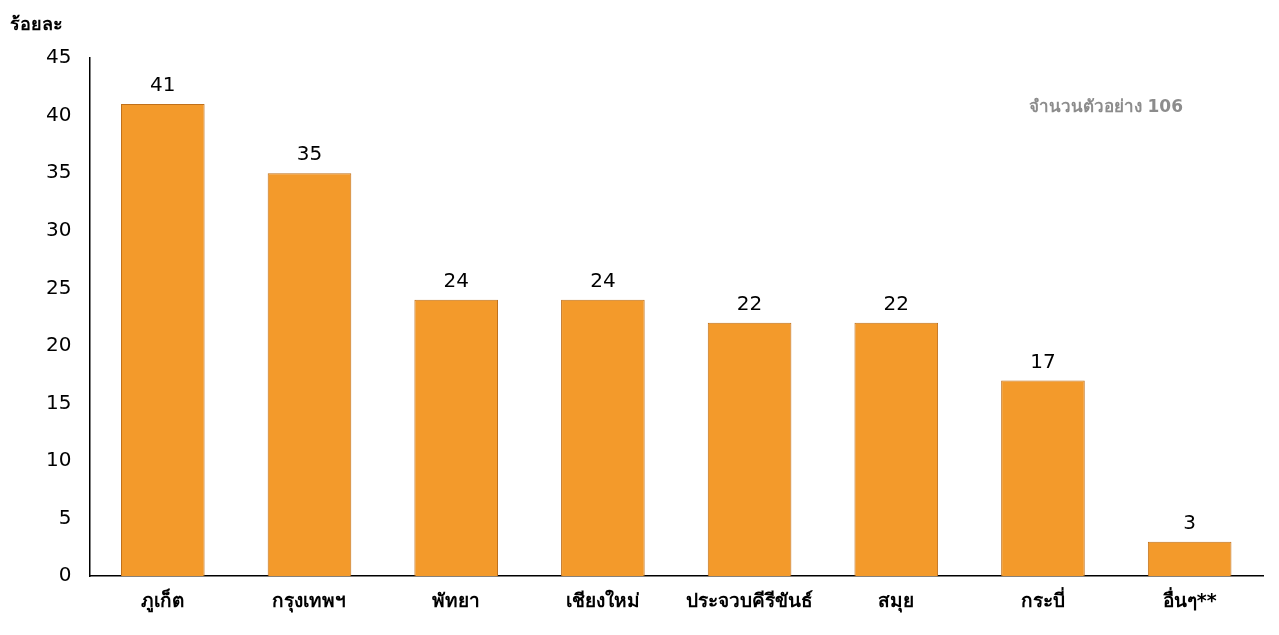 The image size is (1279, 635). Describe the element at coordinates (309, 600) in the screenshot. I see `x-tick-label: กรุงเทพฯ` at that location.